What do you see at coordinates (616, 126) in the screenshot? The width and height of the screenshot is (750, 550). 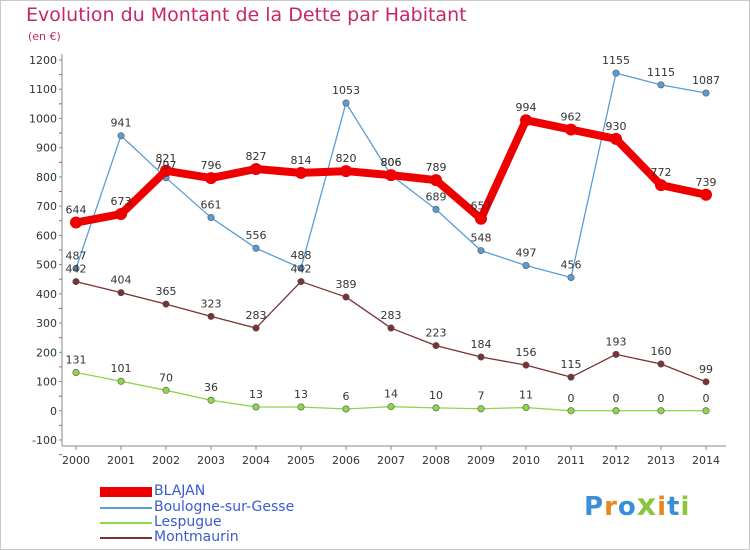 I see `data-label: 930` at bounding box center [616, 126].